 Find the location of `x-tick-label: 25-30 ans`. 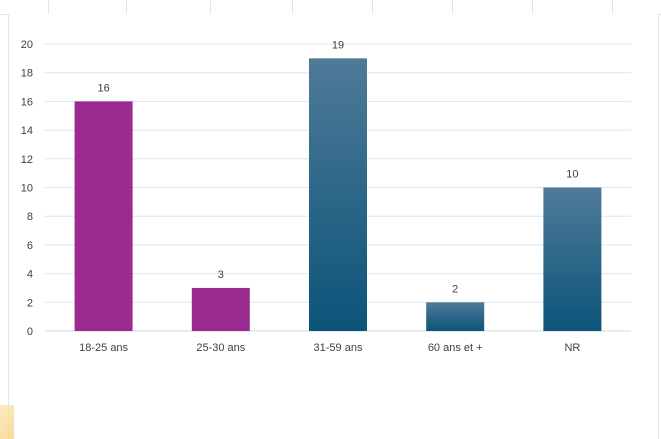

x-tick-label: 25-30 ans is located at coordinates (220, 348).